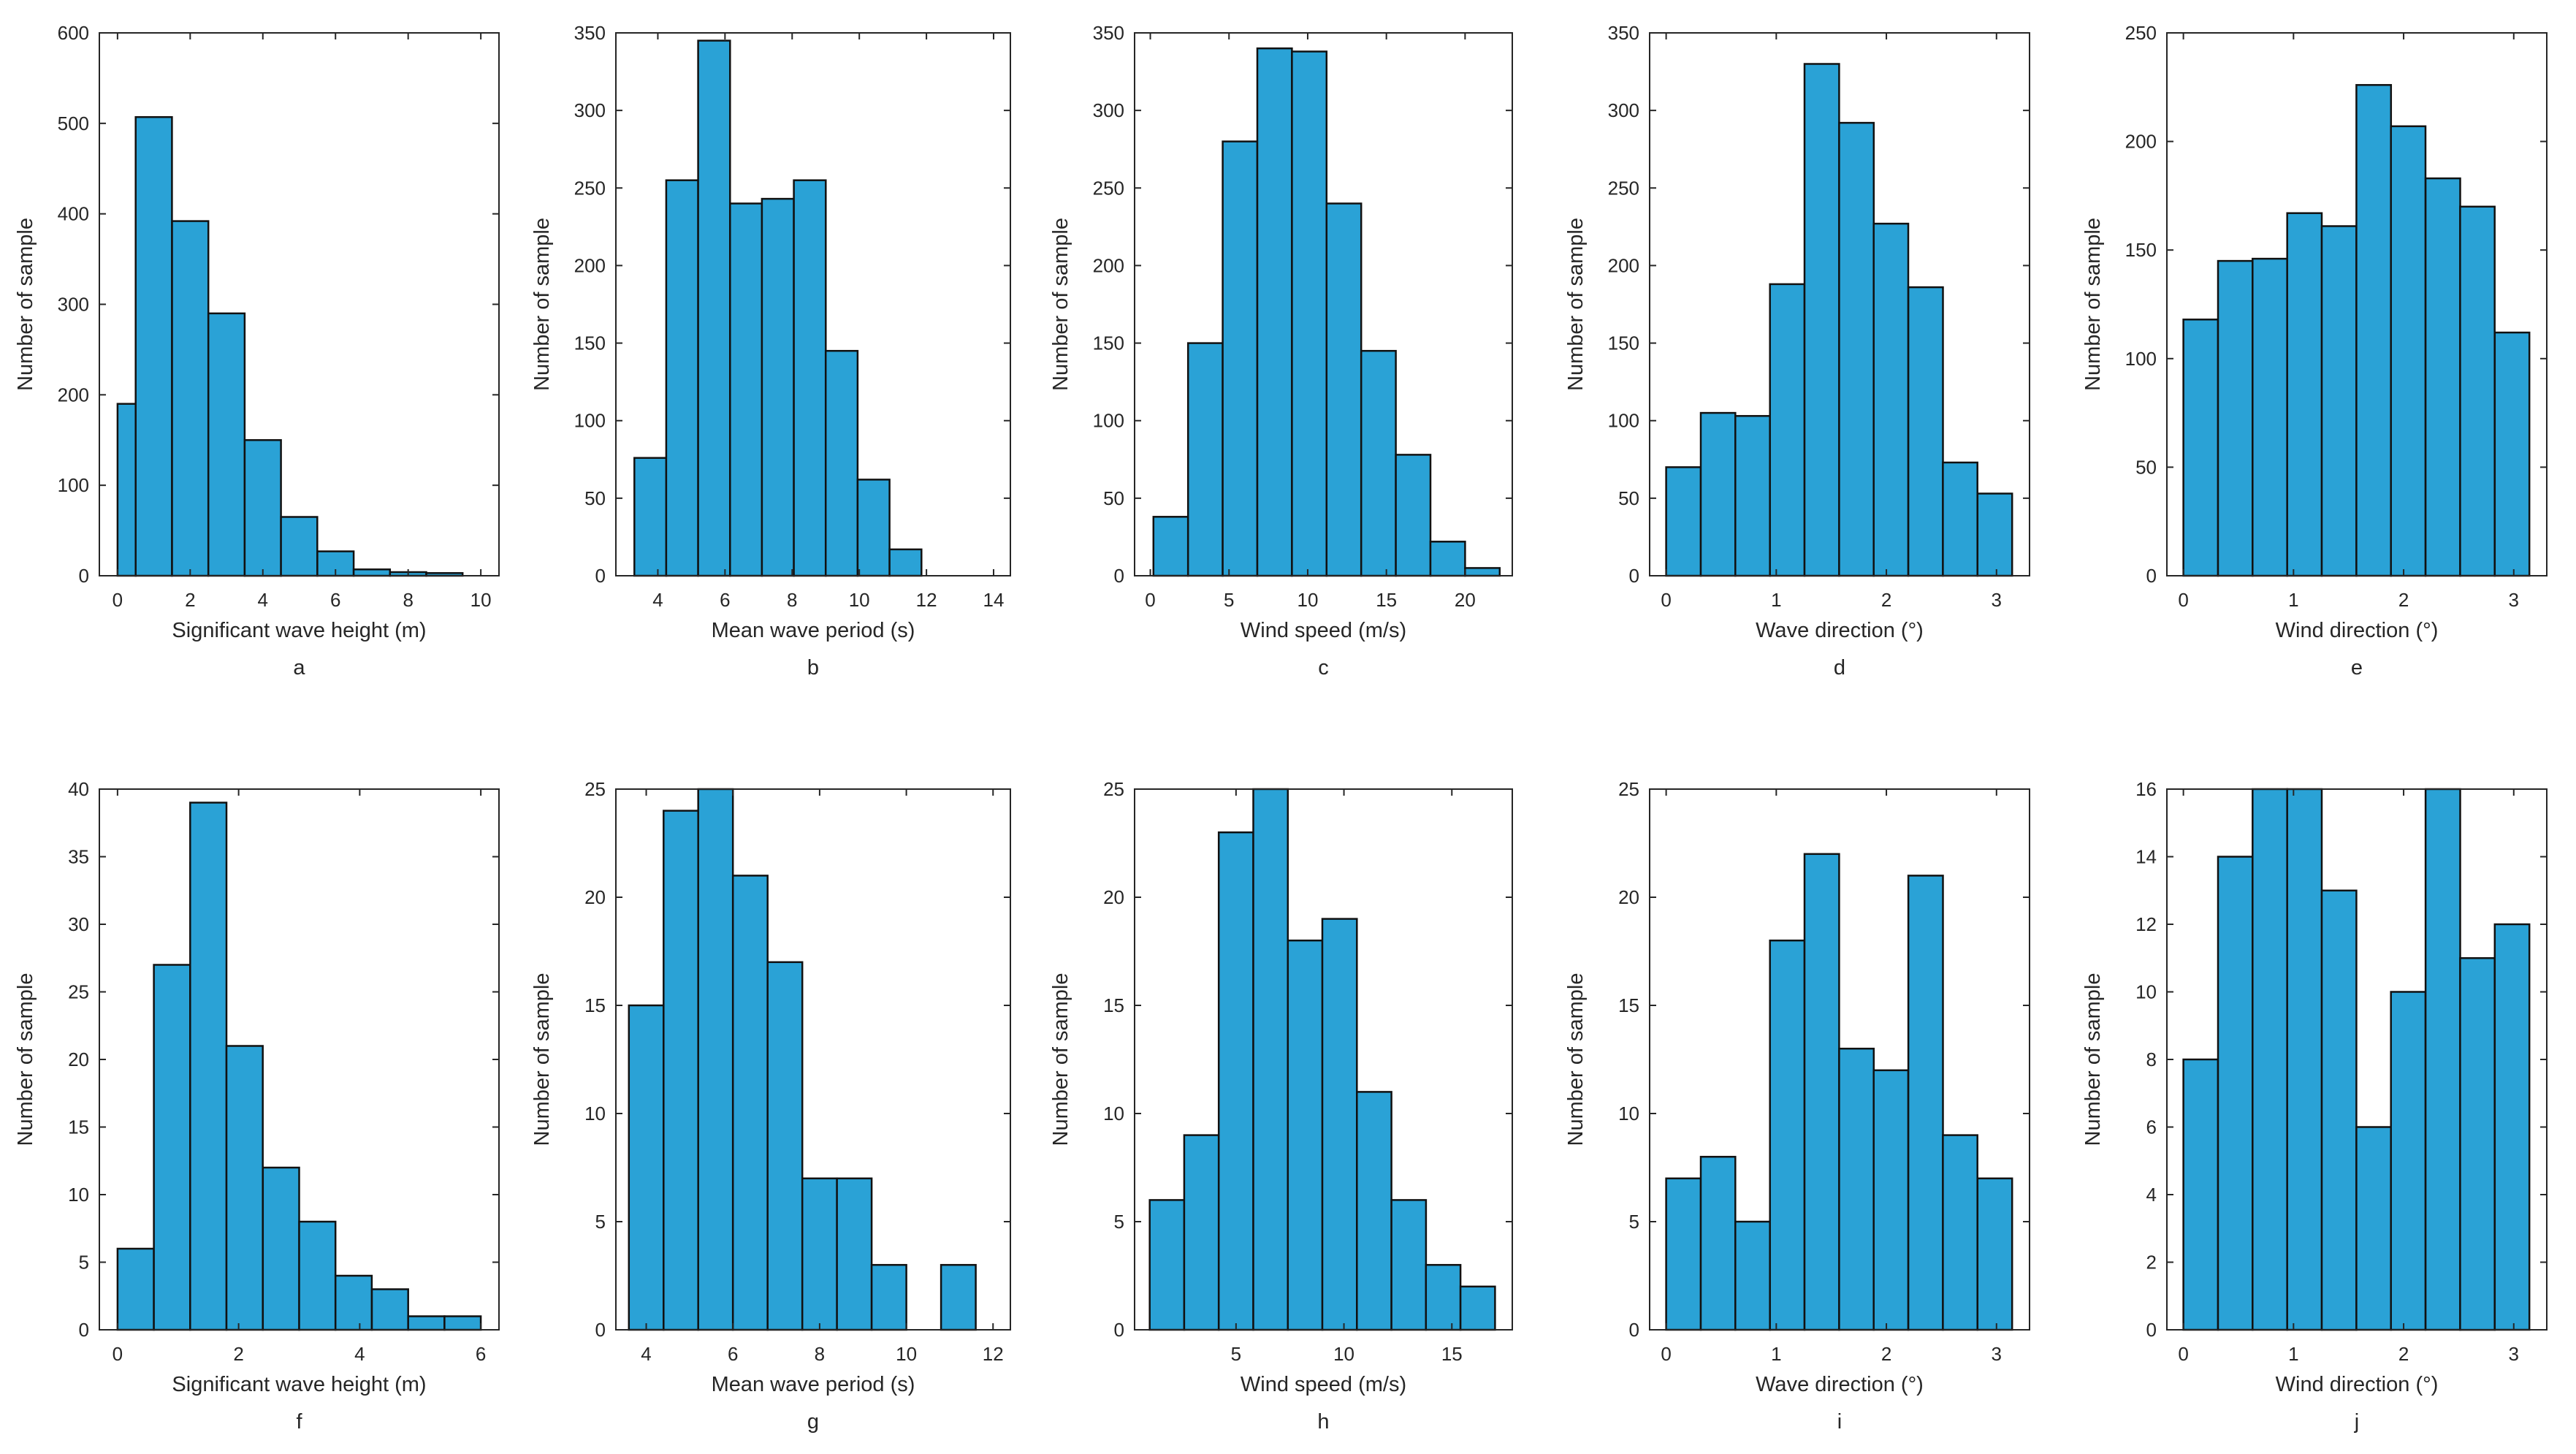 Image resolution: width=2576 pixels, height=1454 pixels. Describe the element at coordinates (2146, 857) in the screenshot. I see `y-tick-label: 14` at that location.